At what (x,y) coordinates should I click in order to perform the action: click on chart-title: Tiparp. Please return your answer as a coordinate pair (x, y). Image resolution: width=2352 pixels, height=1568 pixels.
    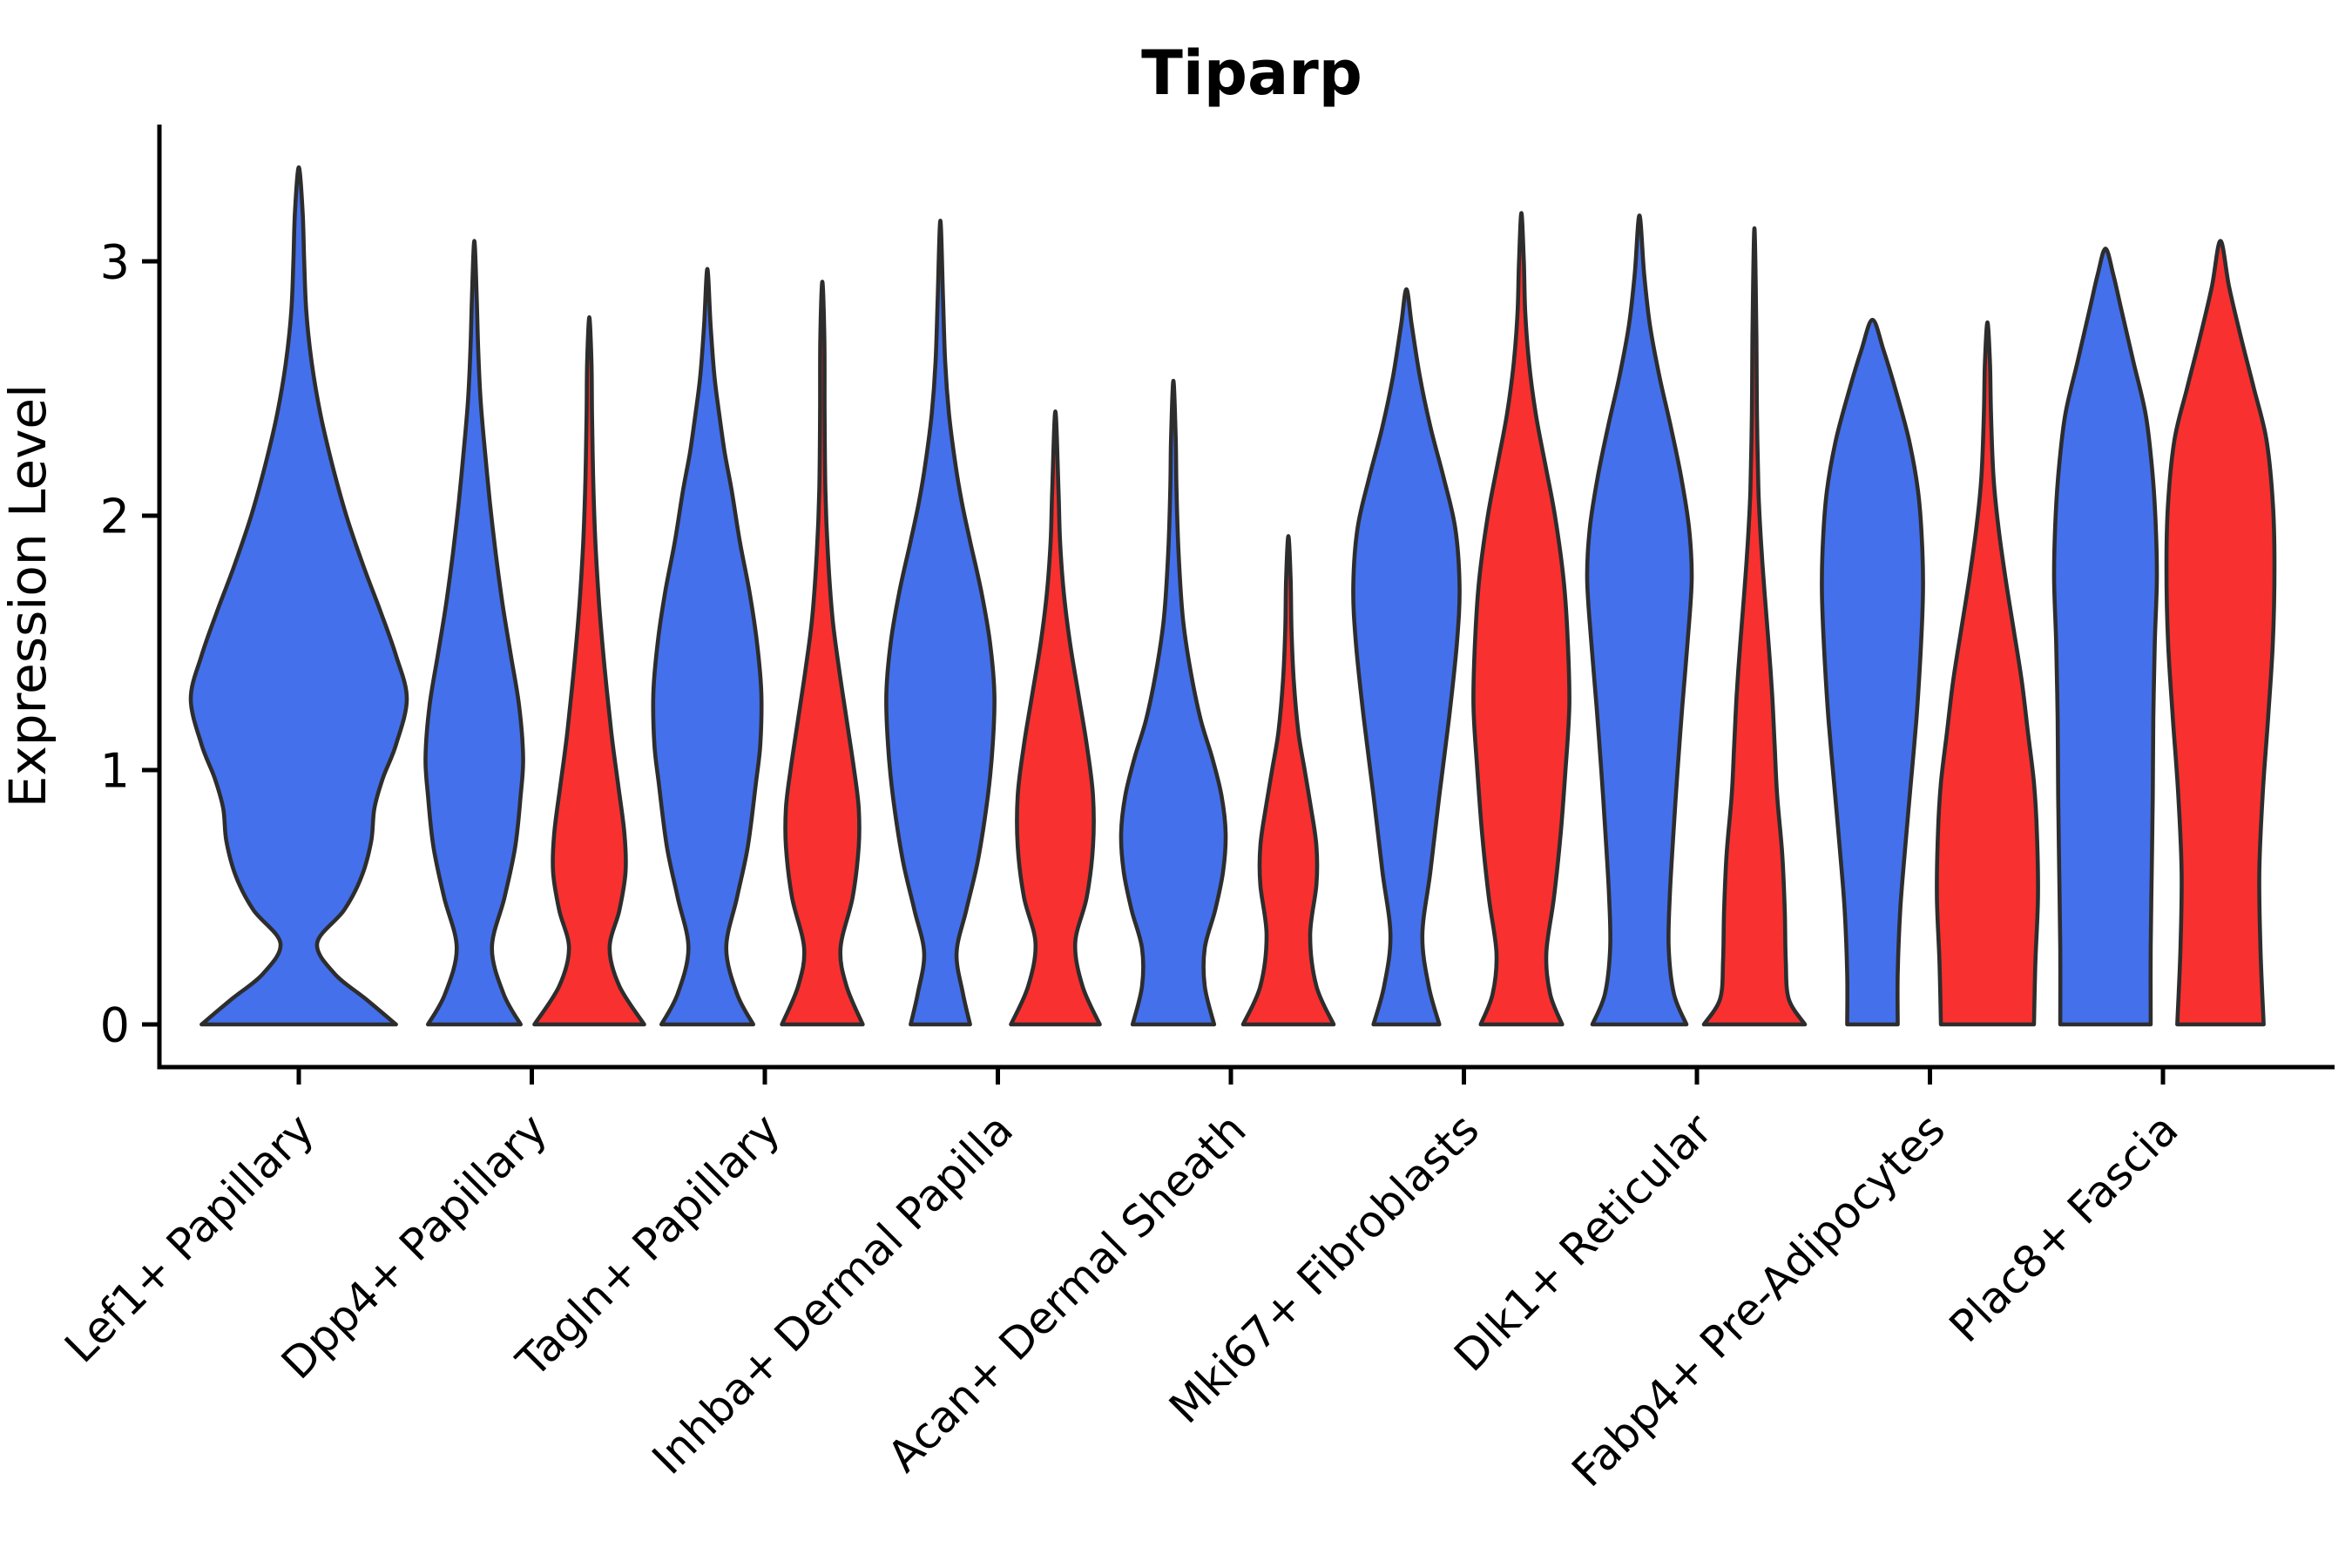
    Looking at the image, I should click on (1251, 73).